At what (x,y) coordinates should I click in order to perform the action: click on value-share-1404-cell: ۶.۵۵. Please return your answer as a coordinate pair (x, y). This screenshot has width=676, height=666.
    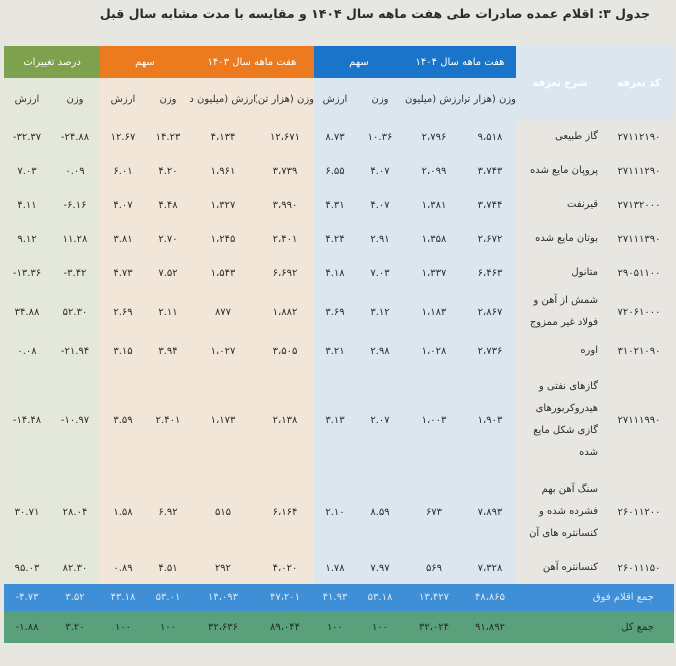
    Looking at the image, I should click on (335, 171).